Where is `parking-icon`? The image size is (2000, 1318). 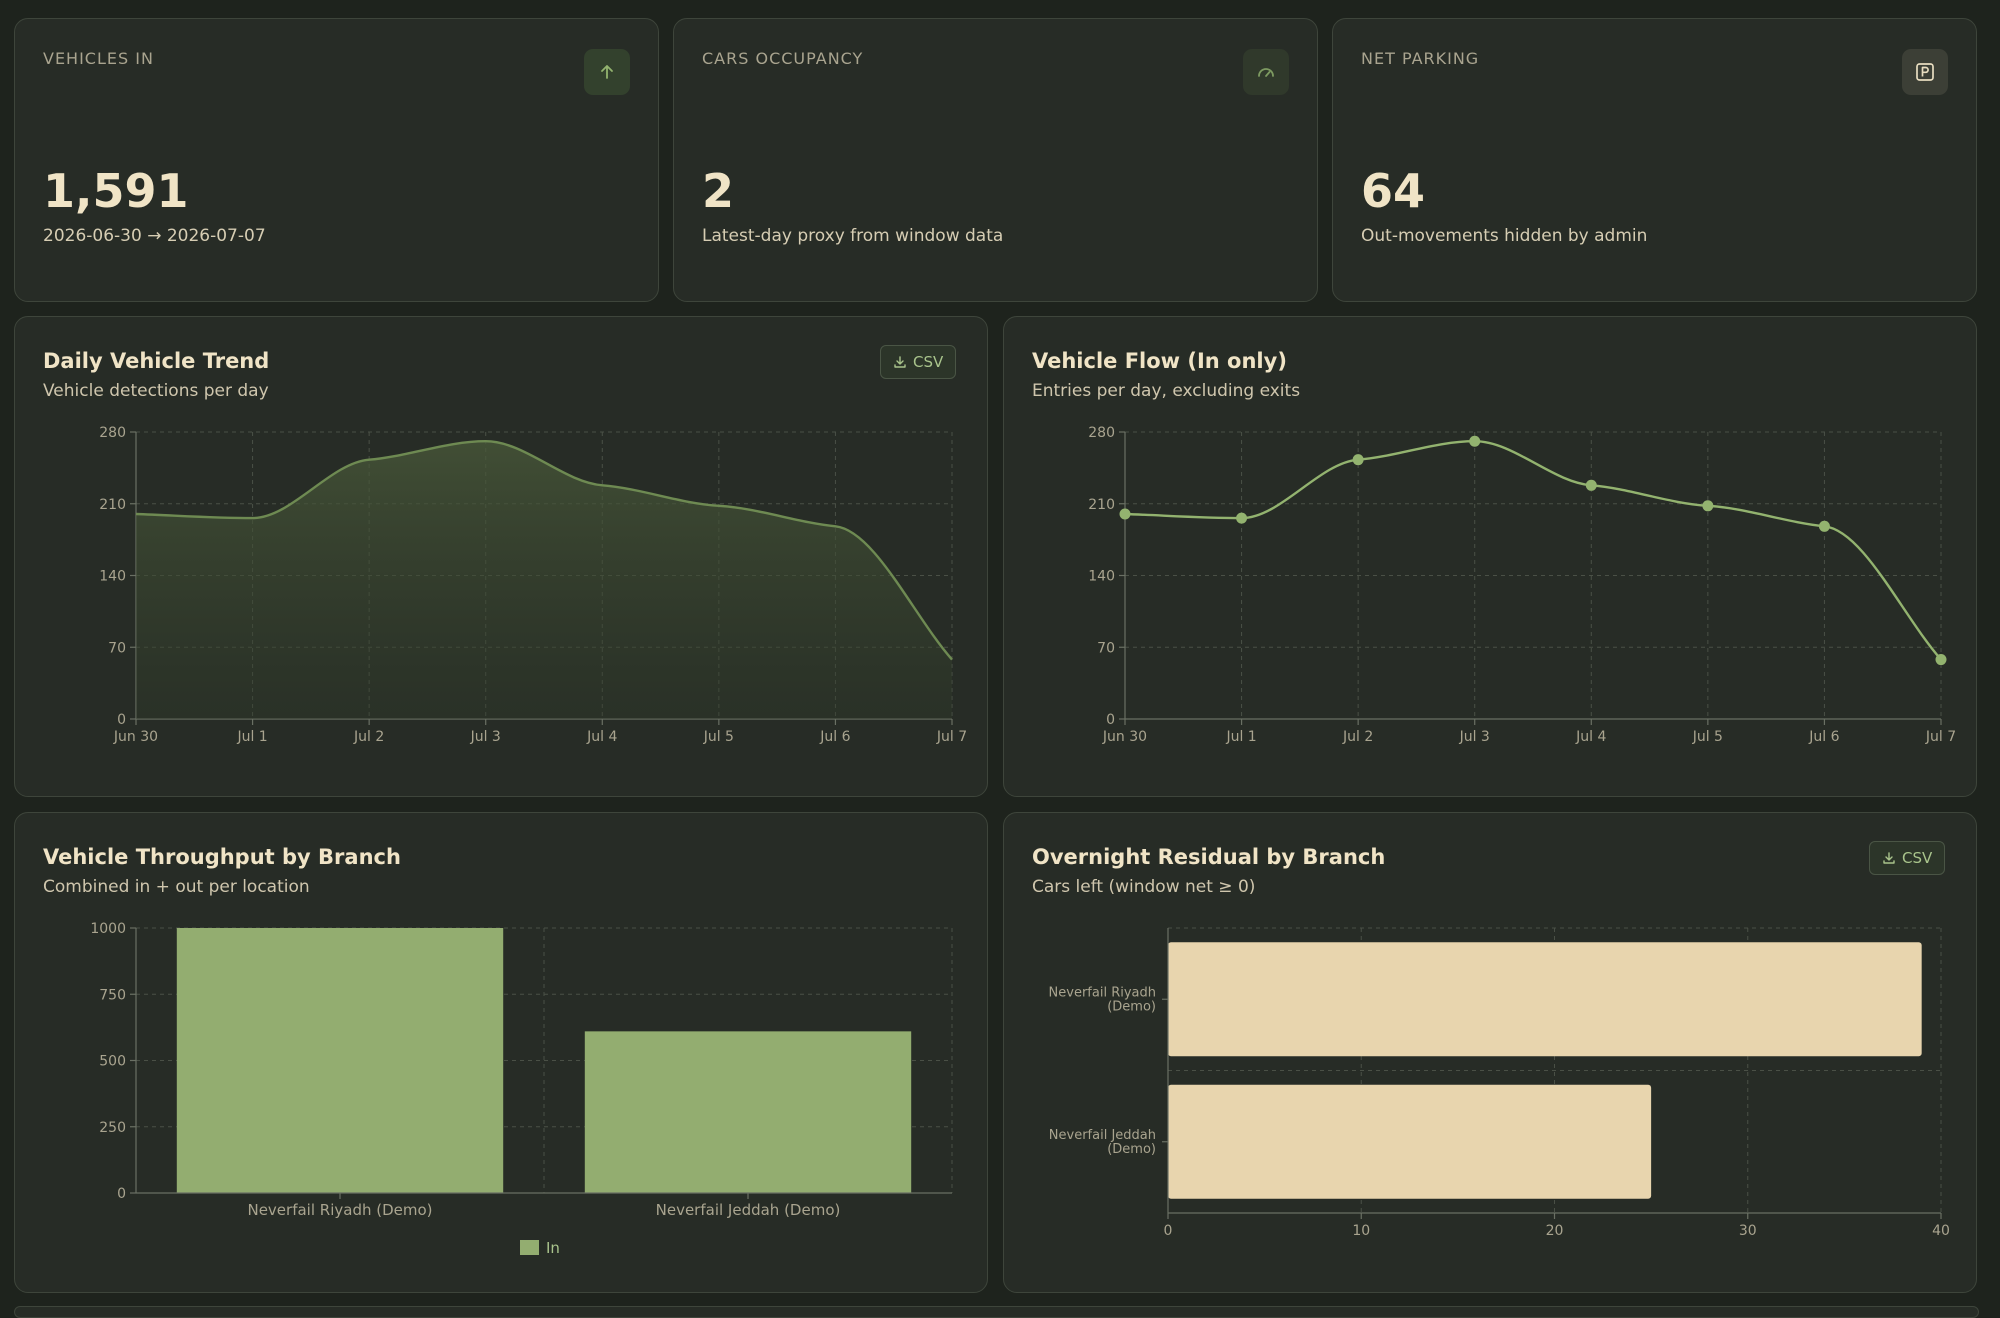
parking-icon is located at coordinates (1925, 72).